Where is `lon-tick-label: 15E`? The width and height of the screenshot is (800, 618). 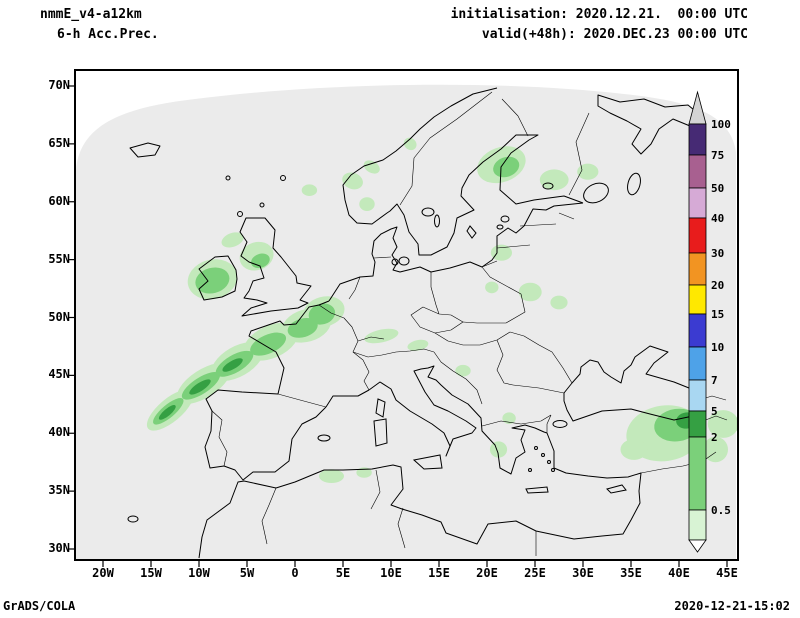 lon-tick-label: 15E is located at coordinates (439, 573).